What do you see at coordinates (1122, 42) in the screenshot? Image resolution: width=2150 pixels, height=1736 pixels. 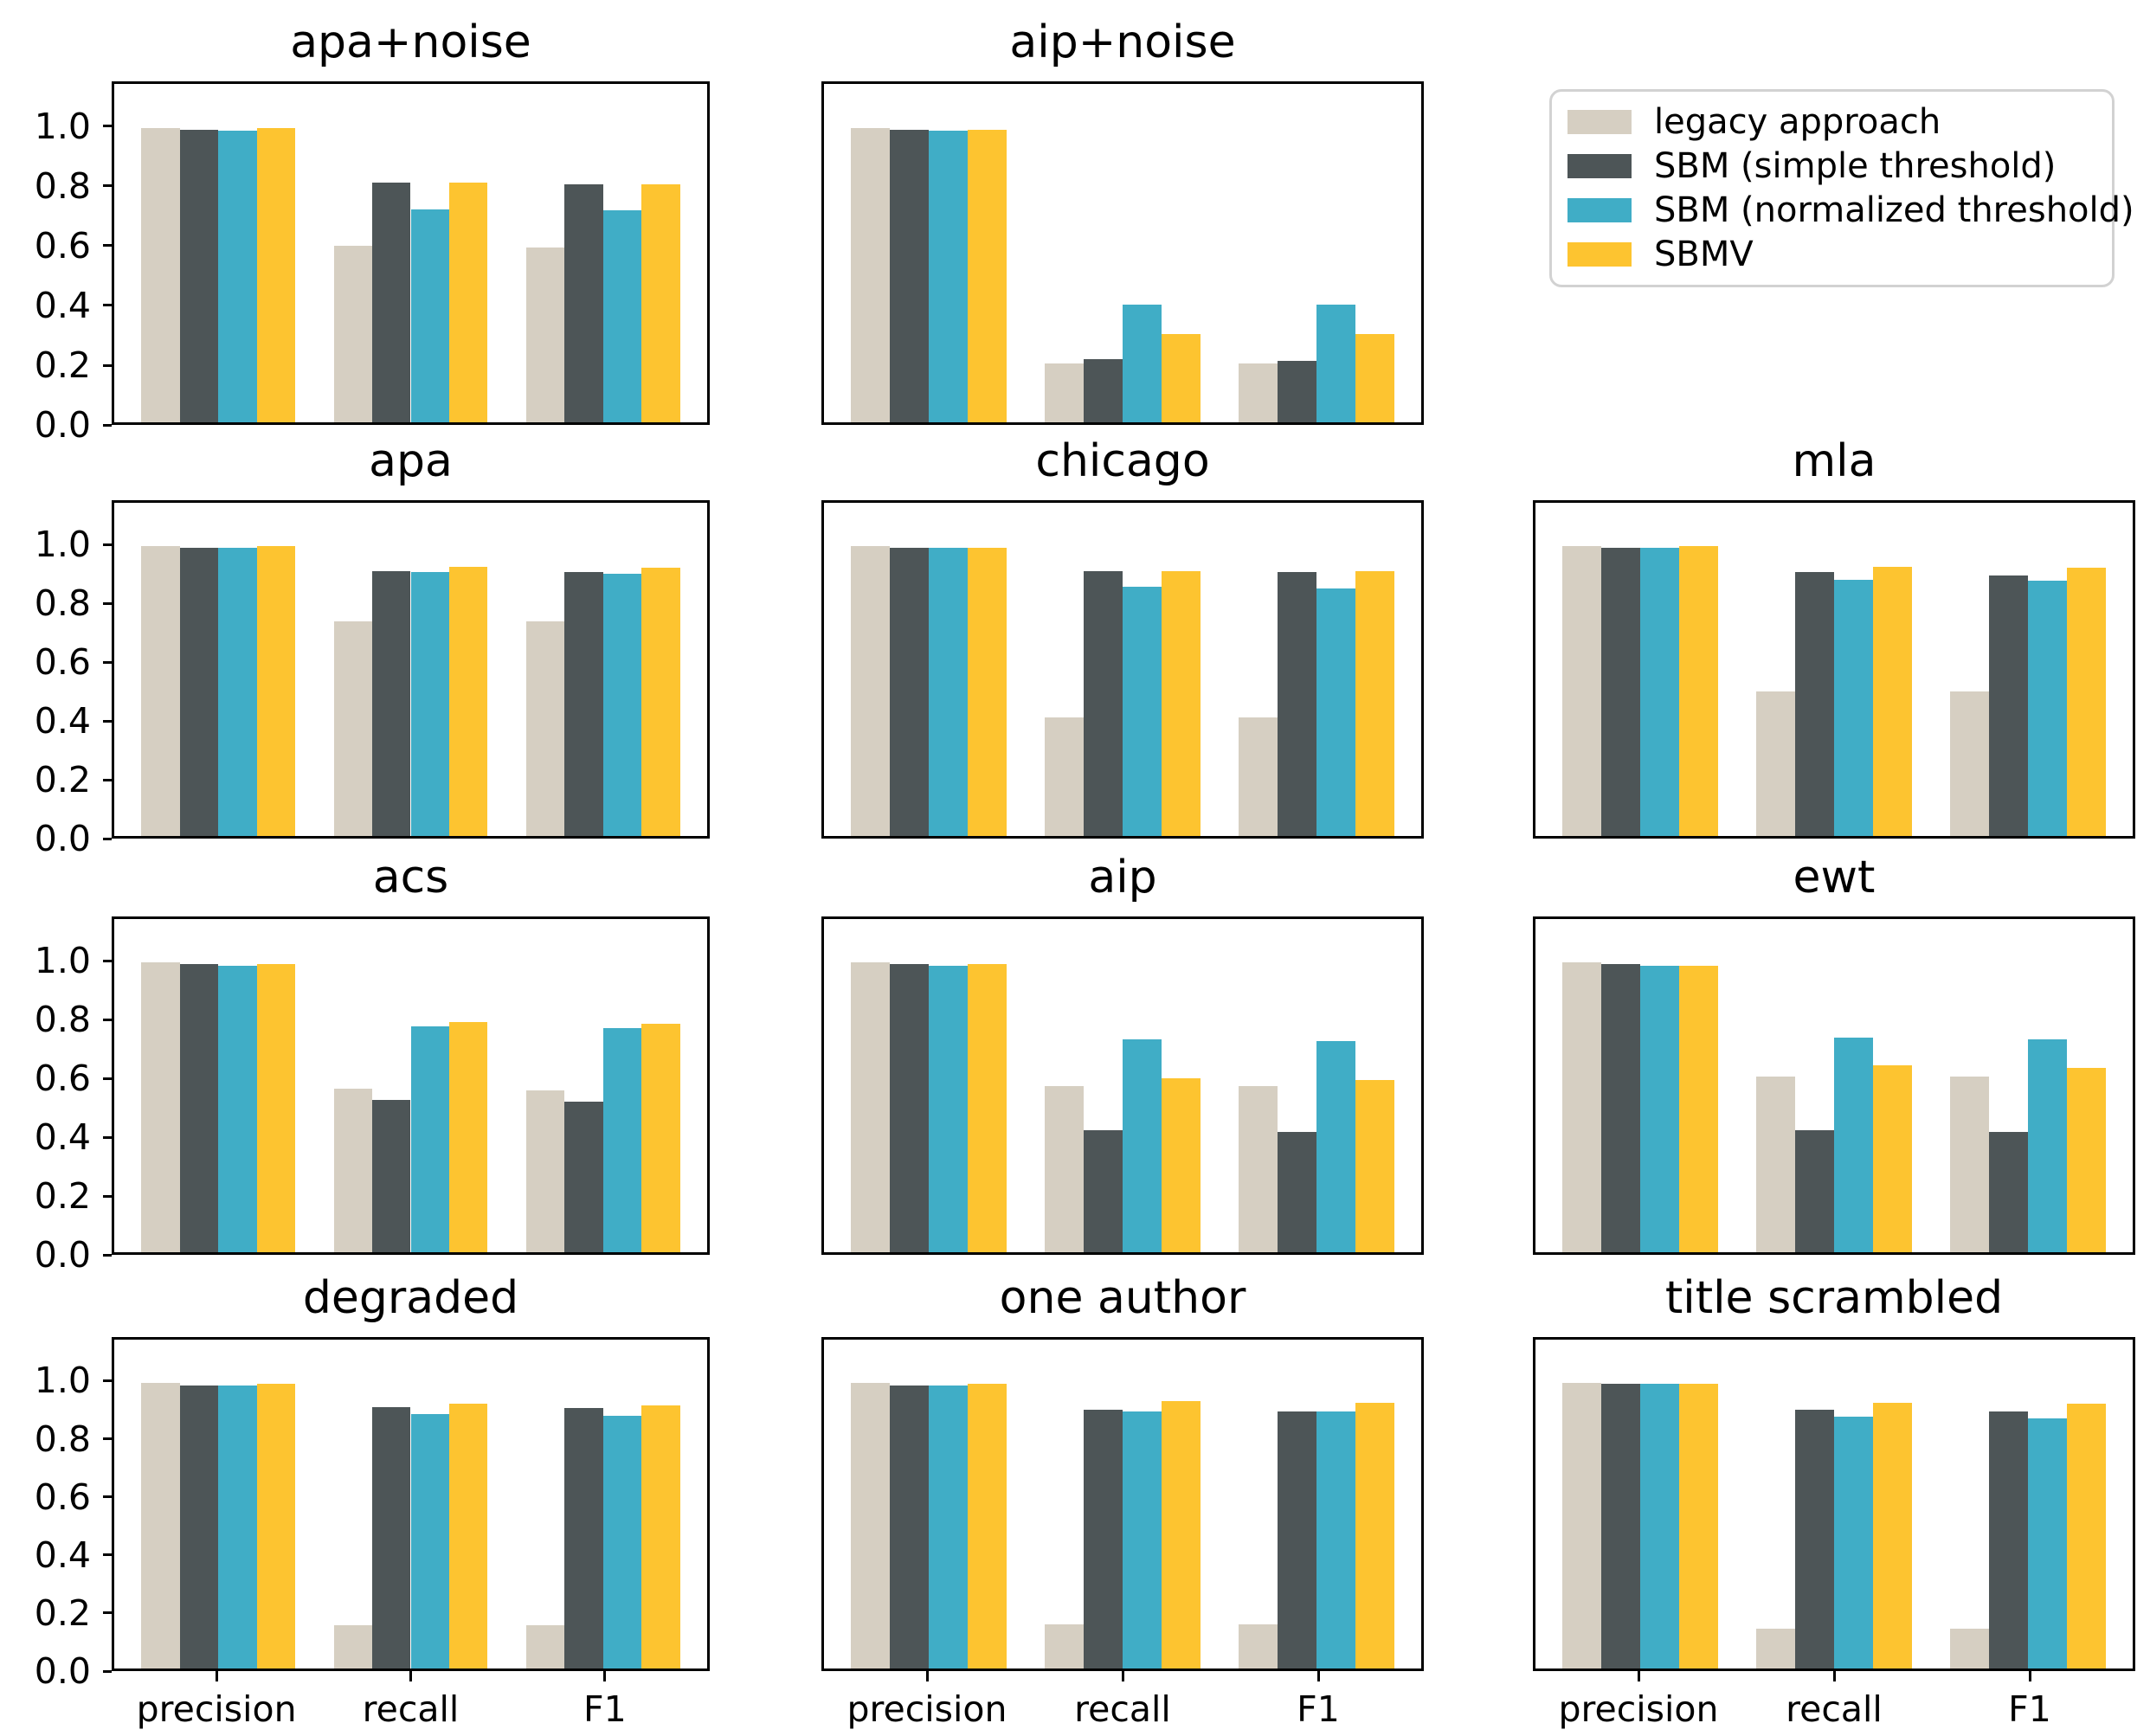 I see `subplot-title-aip-noise: aip+noise` at bounding box center [1122, 42].